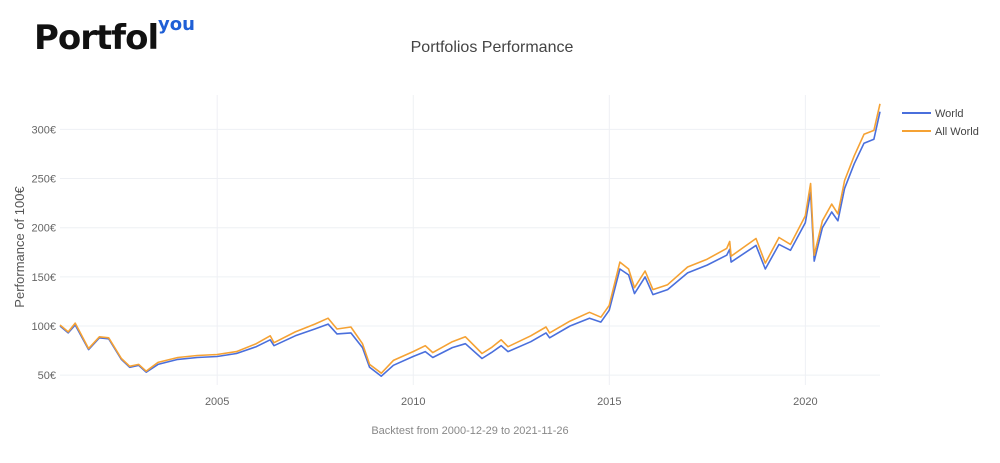  I want to click on y-tick-label: 300€, so click(44, 130).